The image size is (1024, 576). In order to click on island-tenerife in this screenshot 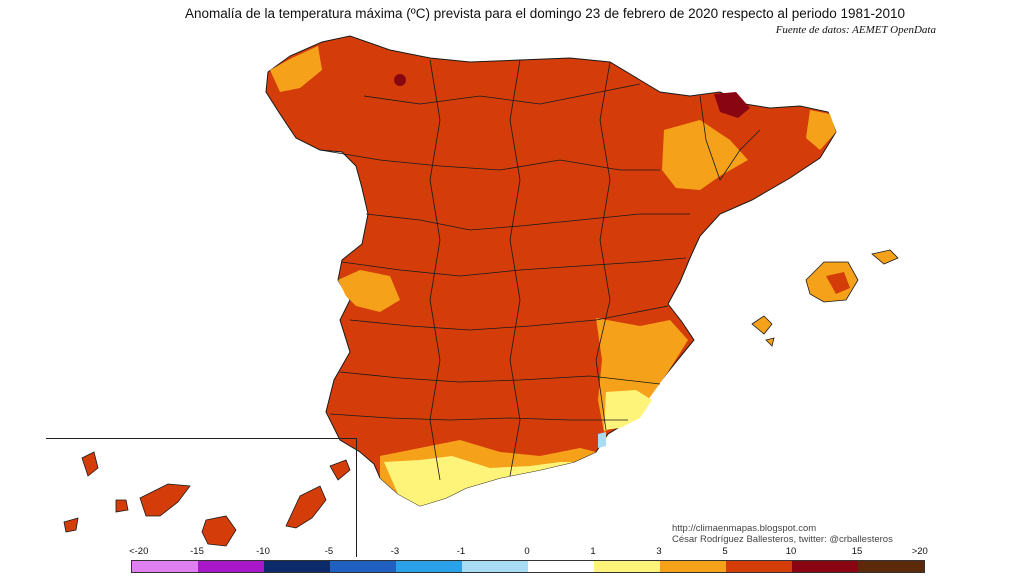, I will do `click(165, 500)`.